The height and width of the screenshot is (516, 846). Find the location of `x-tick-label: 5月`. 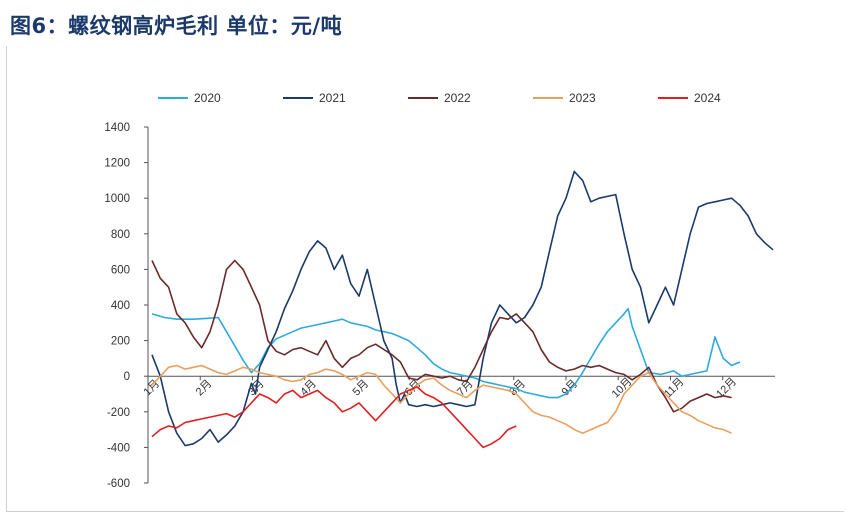

x-tick-label: 5月 is located at coordinates (361, 388).